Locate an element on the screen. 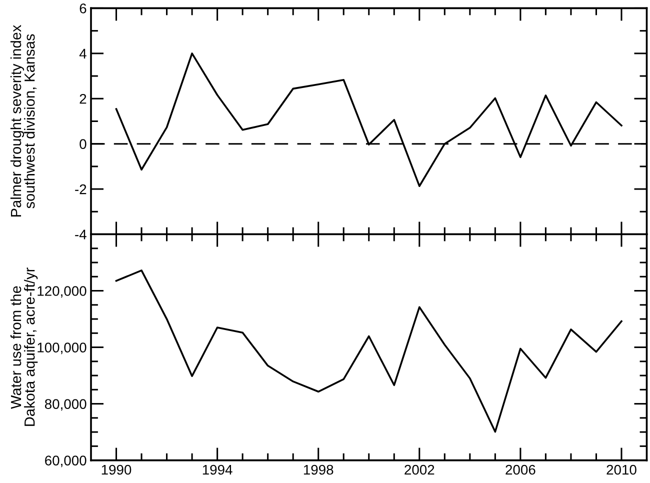  x-tick-label: 1990 is located at coordinates (117, 469).